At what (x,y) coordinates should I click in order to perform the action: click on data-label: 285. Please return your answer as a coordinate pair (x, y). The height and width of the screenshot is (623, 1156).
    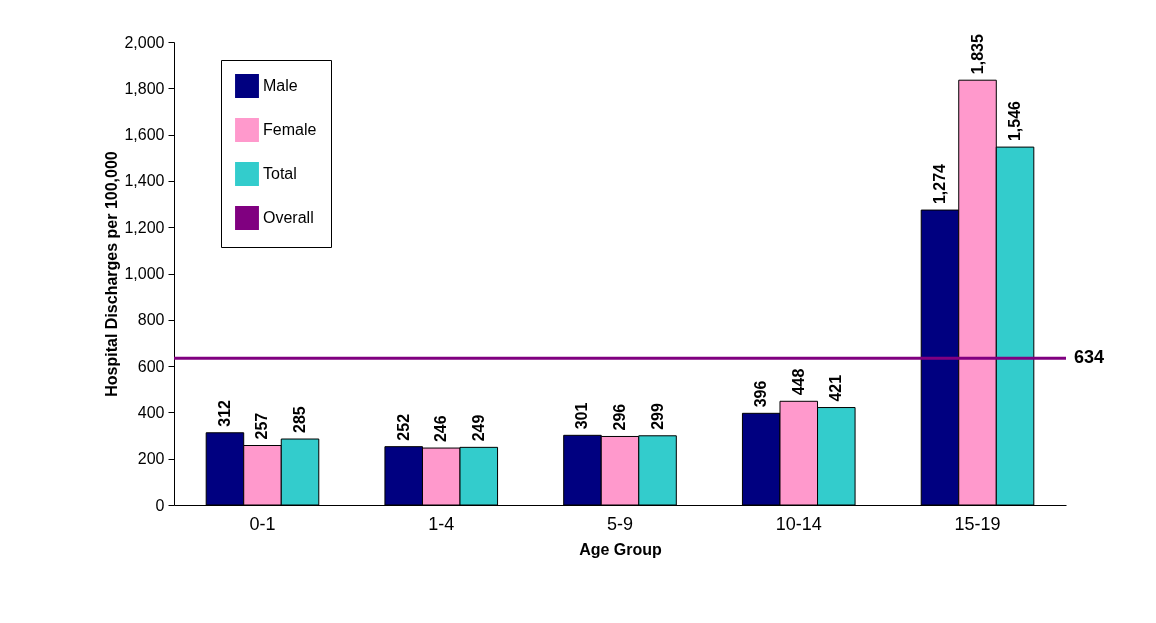
    Looking at the image, I should click on (300, 420).